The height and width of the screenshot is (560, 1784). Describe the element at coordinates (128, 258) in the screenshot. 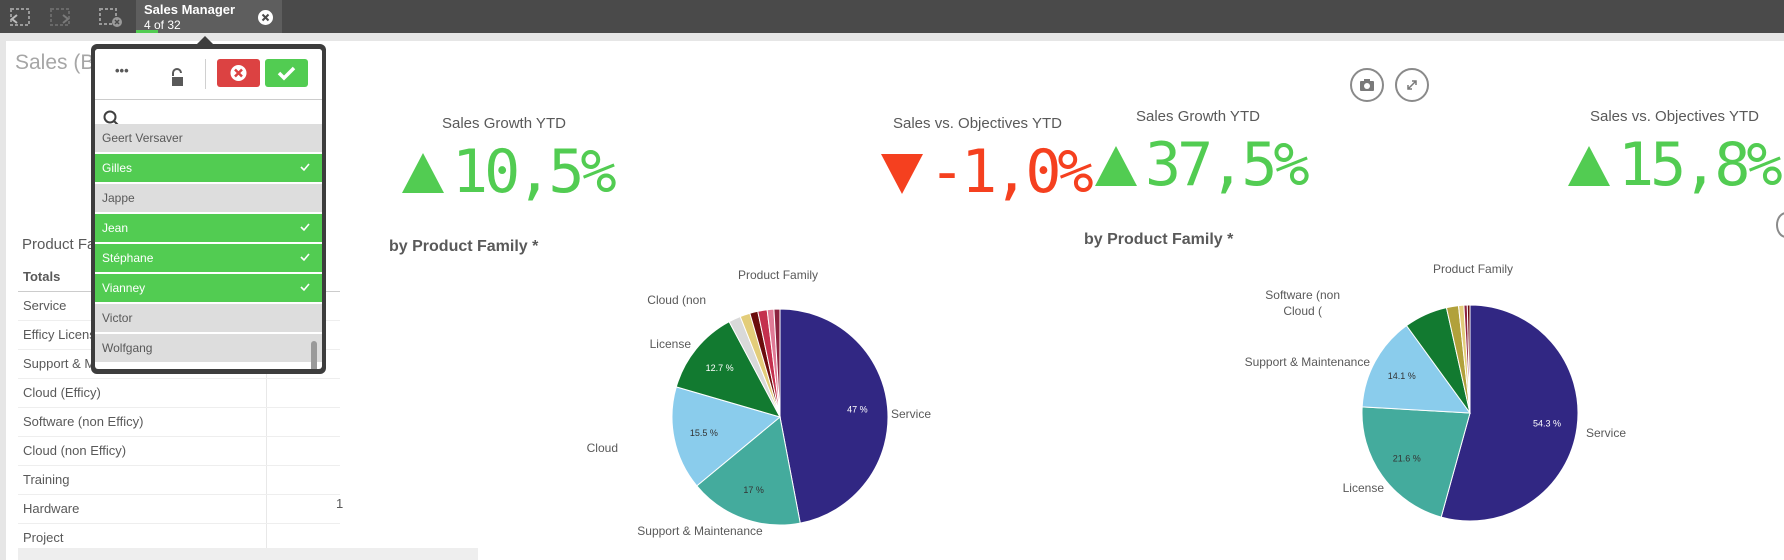

I see `listbox-item-label: Stéphane` at that location.